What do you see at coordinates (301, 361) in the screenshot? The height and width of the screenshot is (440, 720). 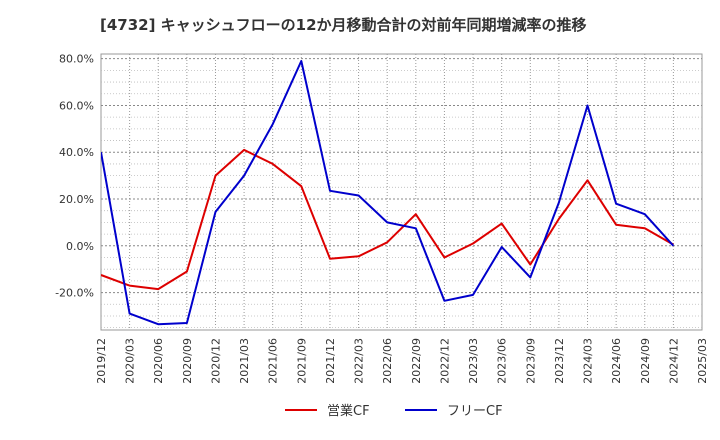 I see `x-tick-label: 2021/09` at bounding box center [301, 361].